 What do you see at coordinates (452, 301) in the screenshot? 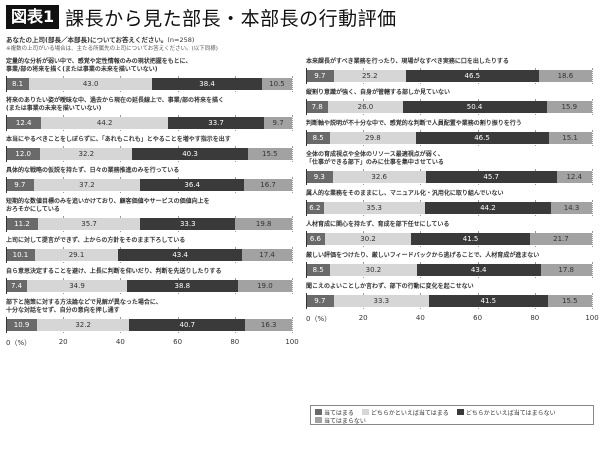
I see `bar-row: 9.7 33.3 41.5 15.5` at bounding box center [452, 301].